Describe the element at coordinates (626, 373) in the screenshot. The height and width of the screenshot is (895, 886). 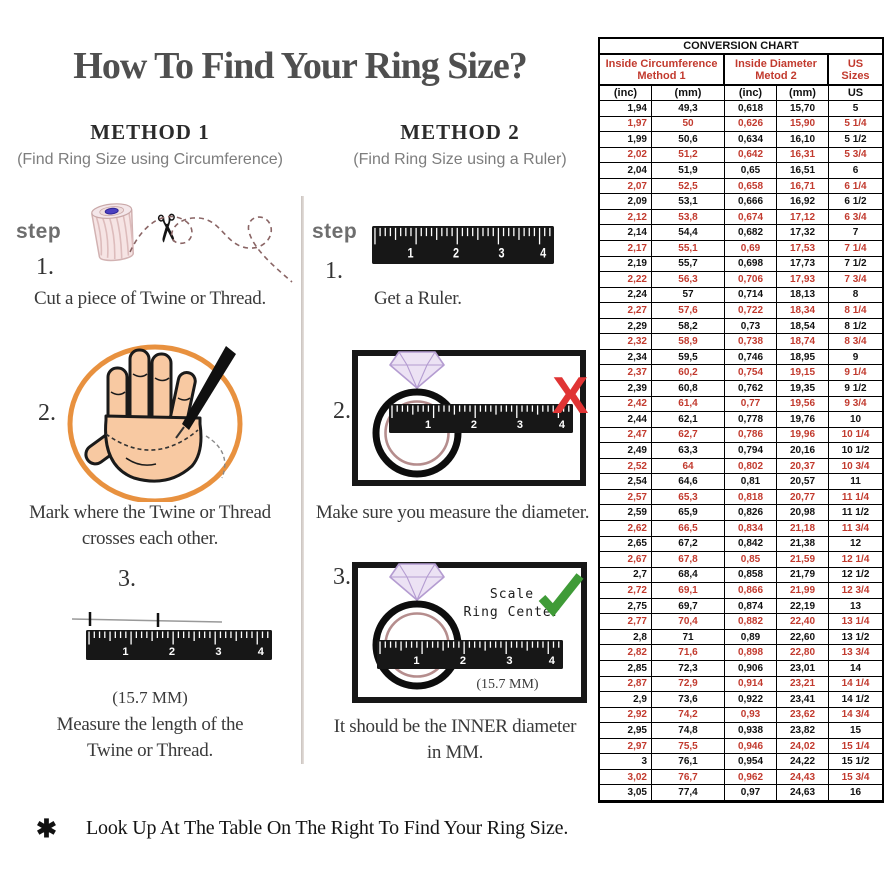
I see `table-cell: 2,37` at that location.